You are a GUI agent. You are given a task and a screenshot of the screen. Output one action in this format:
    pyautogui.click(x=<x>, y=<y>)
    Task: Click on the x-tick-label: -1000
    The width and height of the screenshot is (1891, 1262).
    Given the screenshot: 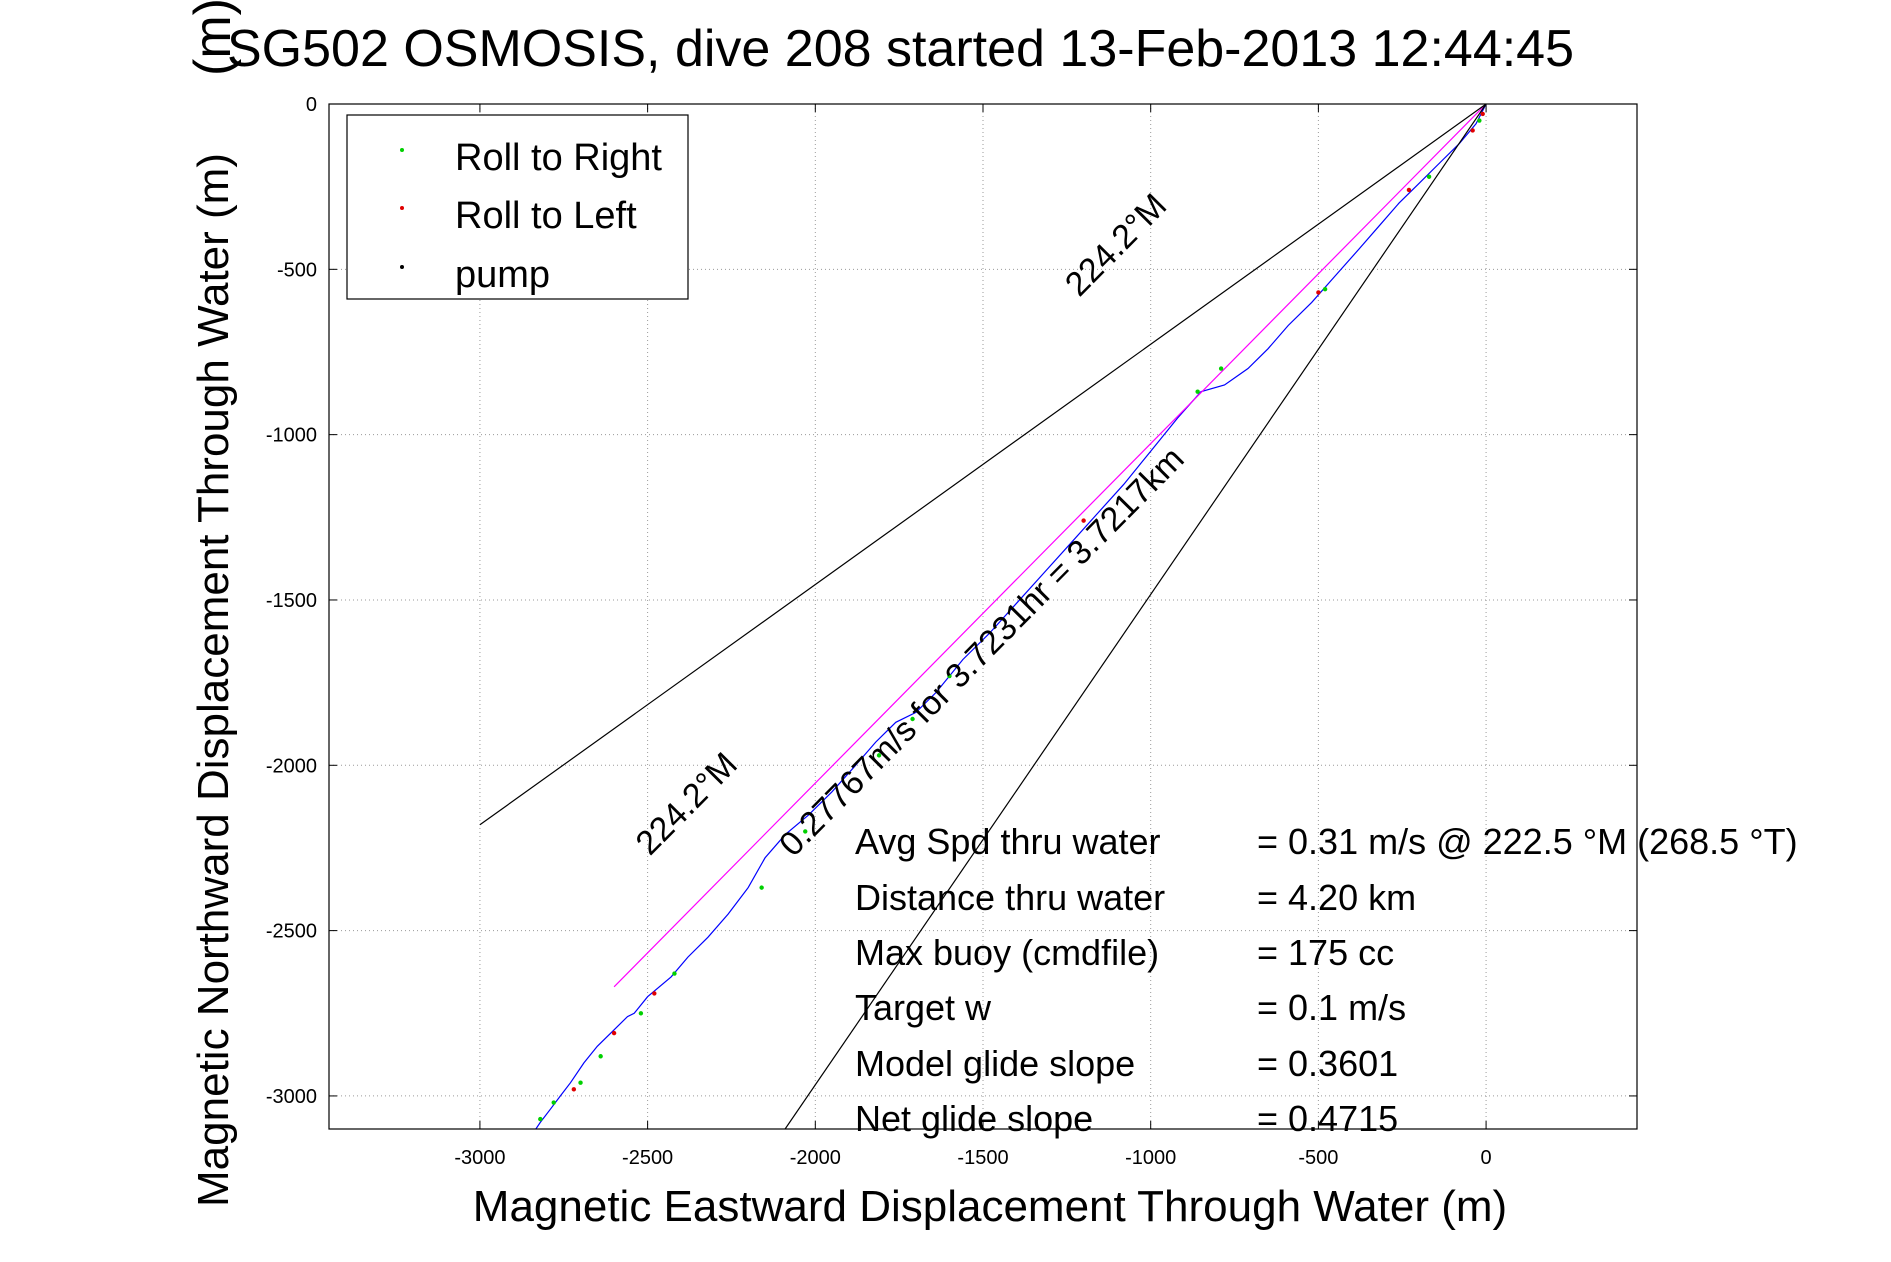 What is the action you would take?
    pyautogui.click(x=1150, y=1158)
    